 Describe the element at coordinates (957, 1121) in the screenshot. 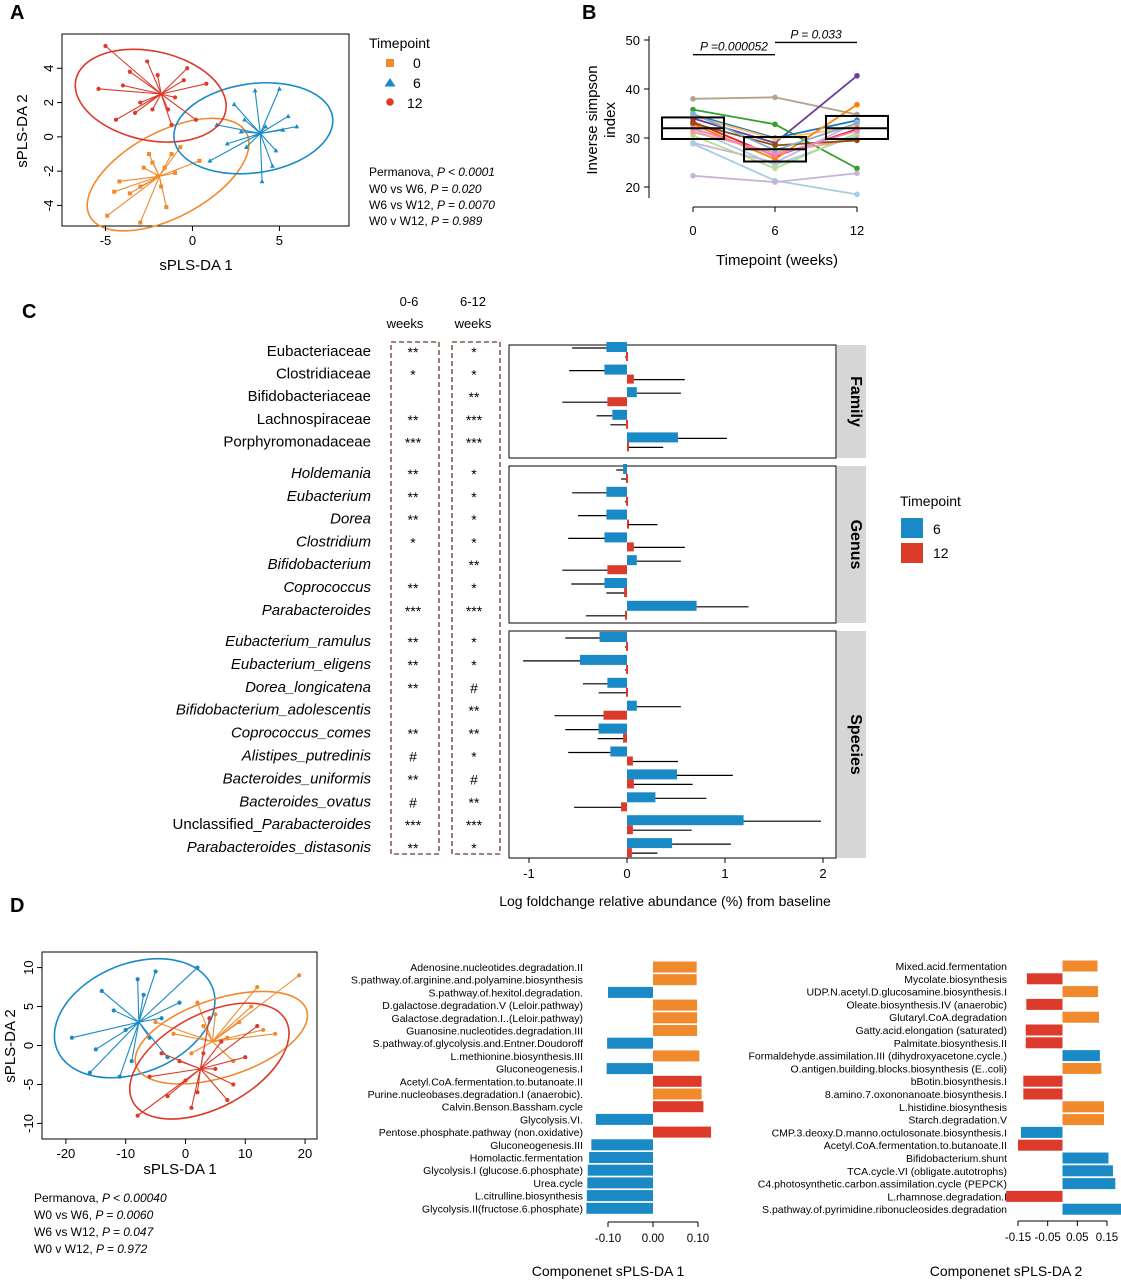

I see `panel-d2-bar-label-12: Starch.degradation.V` at that location.